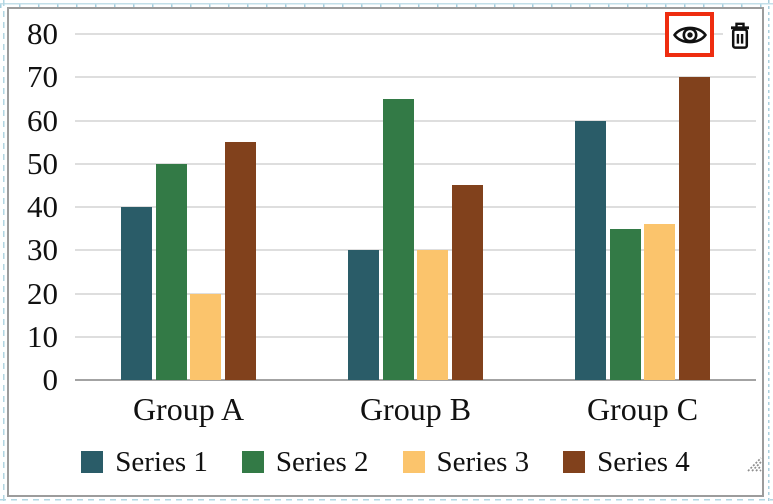 This screenshot has width=773, height=504. Describe the element at coordinates (415, 409) in the screenshot. I see `category-label: Group B` at that location.